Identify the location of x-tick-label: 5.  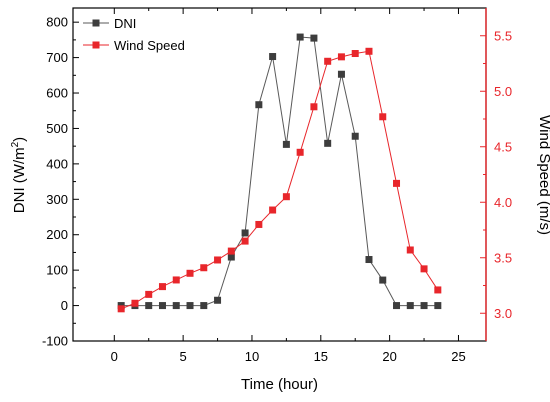
(183, 356).